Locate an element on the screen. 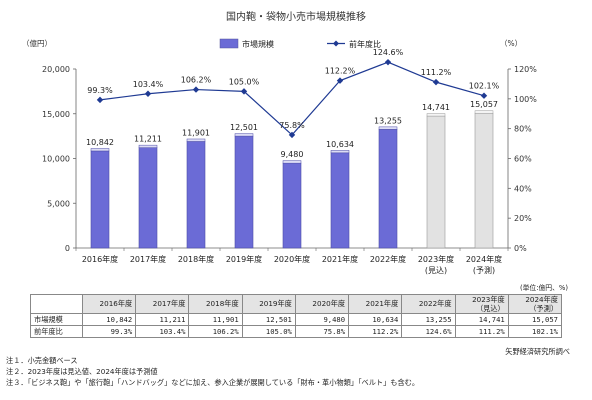 The width and height of the screenshot is (592, 400). left-tick-label: 15,000 is located at coordinates (56, 114).